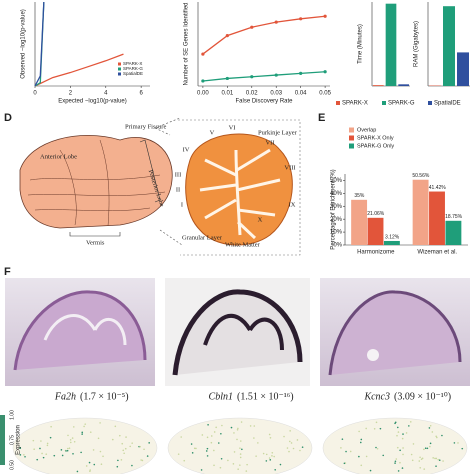  Describe the element at coordinates (7, 272) in the screenshot. I see `panel-label: F` at that location.